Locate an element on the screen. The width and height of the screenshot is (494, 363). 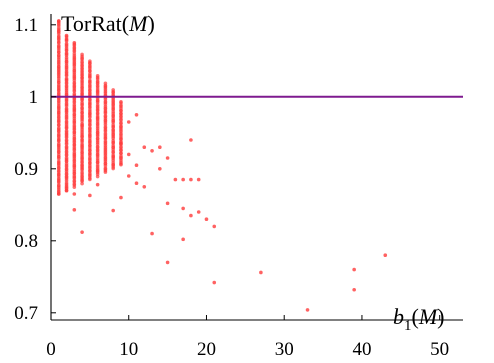
x-tick-label: 50 is located at coordinates (439, 349).